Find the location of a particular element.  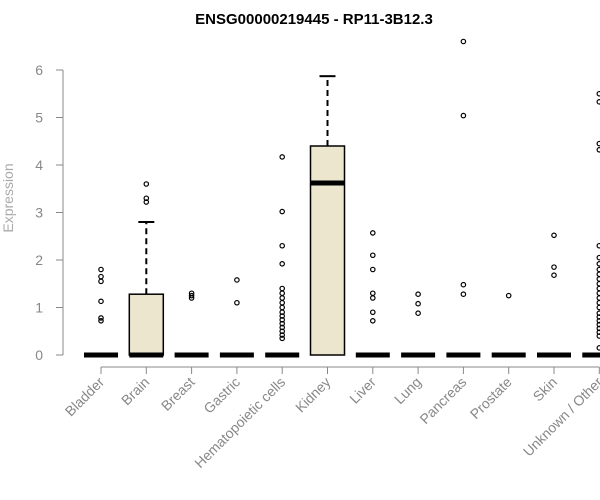

box-liver is located at coordinates (372, 294).